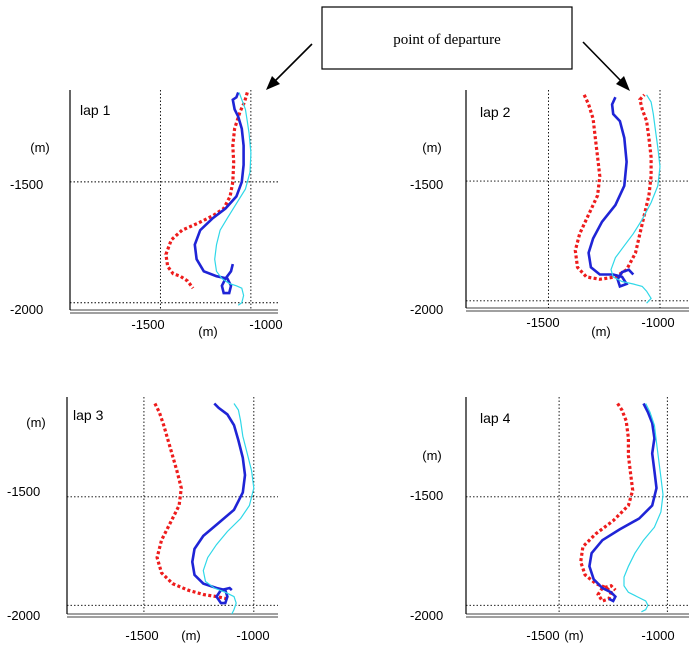 This screenshot has width=689, height=648. What do you see at coordinates (95, 110) in the screenshot?
I see `panel-label: lap 1` at bounding box center [95, 110].